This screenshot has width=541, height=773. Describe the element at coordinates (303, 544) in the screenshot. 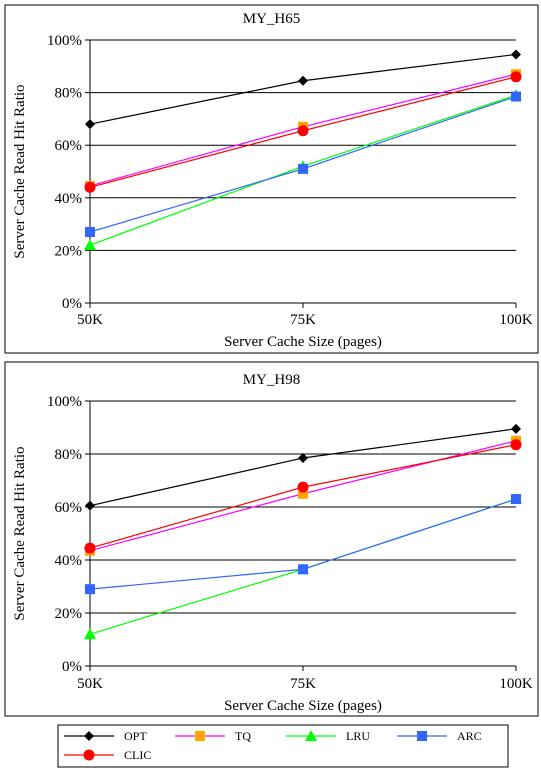

I see `series-line-arc` at that location.